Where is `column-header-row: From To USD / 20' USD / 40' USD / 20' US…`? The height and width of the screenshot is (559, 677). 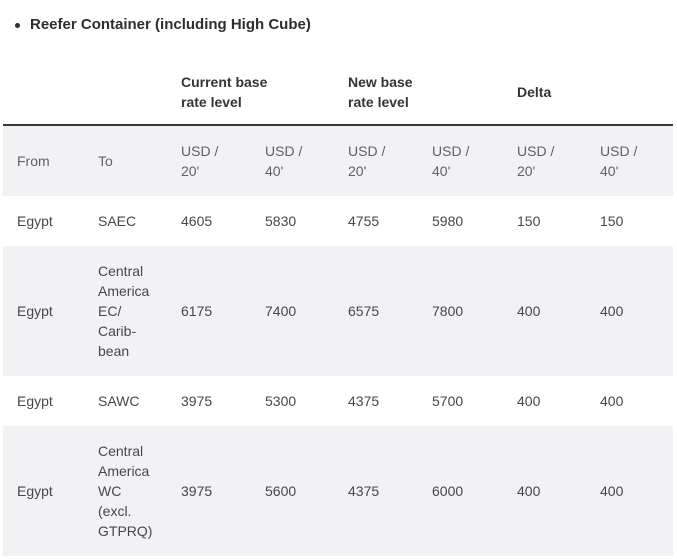 column-header-row: From To USD / 20' USD / 40' USD / 20' US… is located at coordinates (338, 160).